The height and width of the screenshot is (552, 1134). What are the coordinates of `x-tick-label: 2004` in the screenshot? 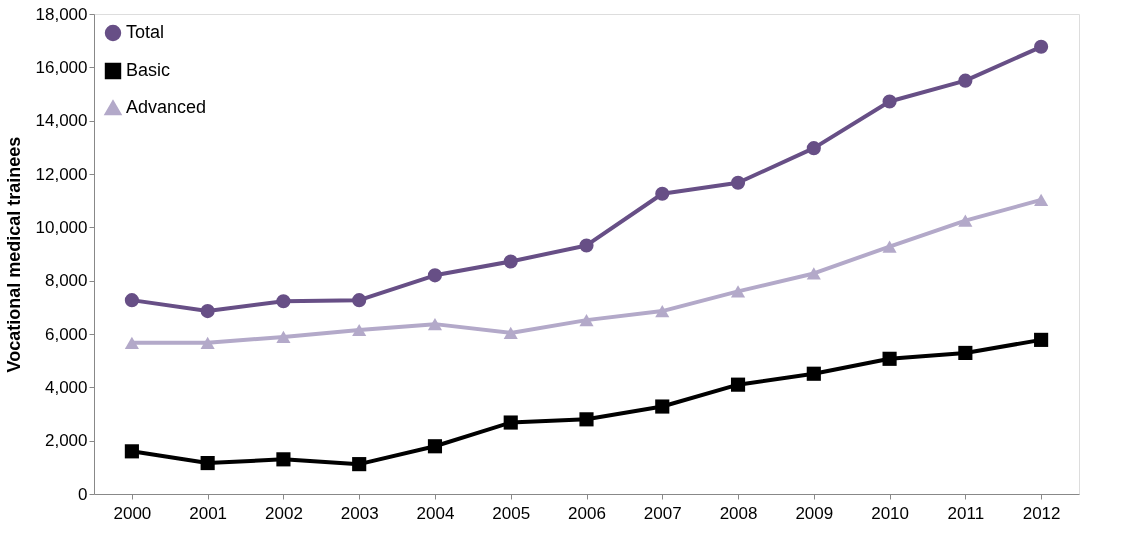 It's located at (435, 513).